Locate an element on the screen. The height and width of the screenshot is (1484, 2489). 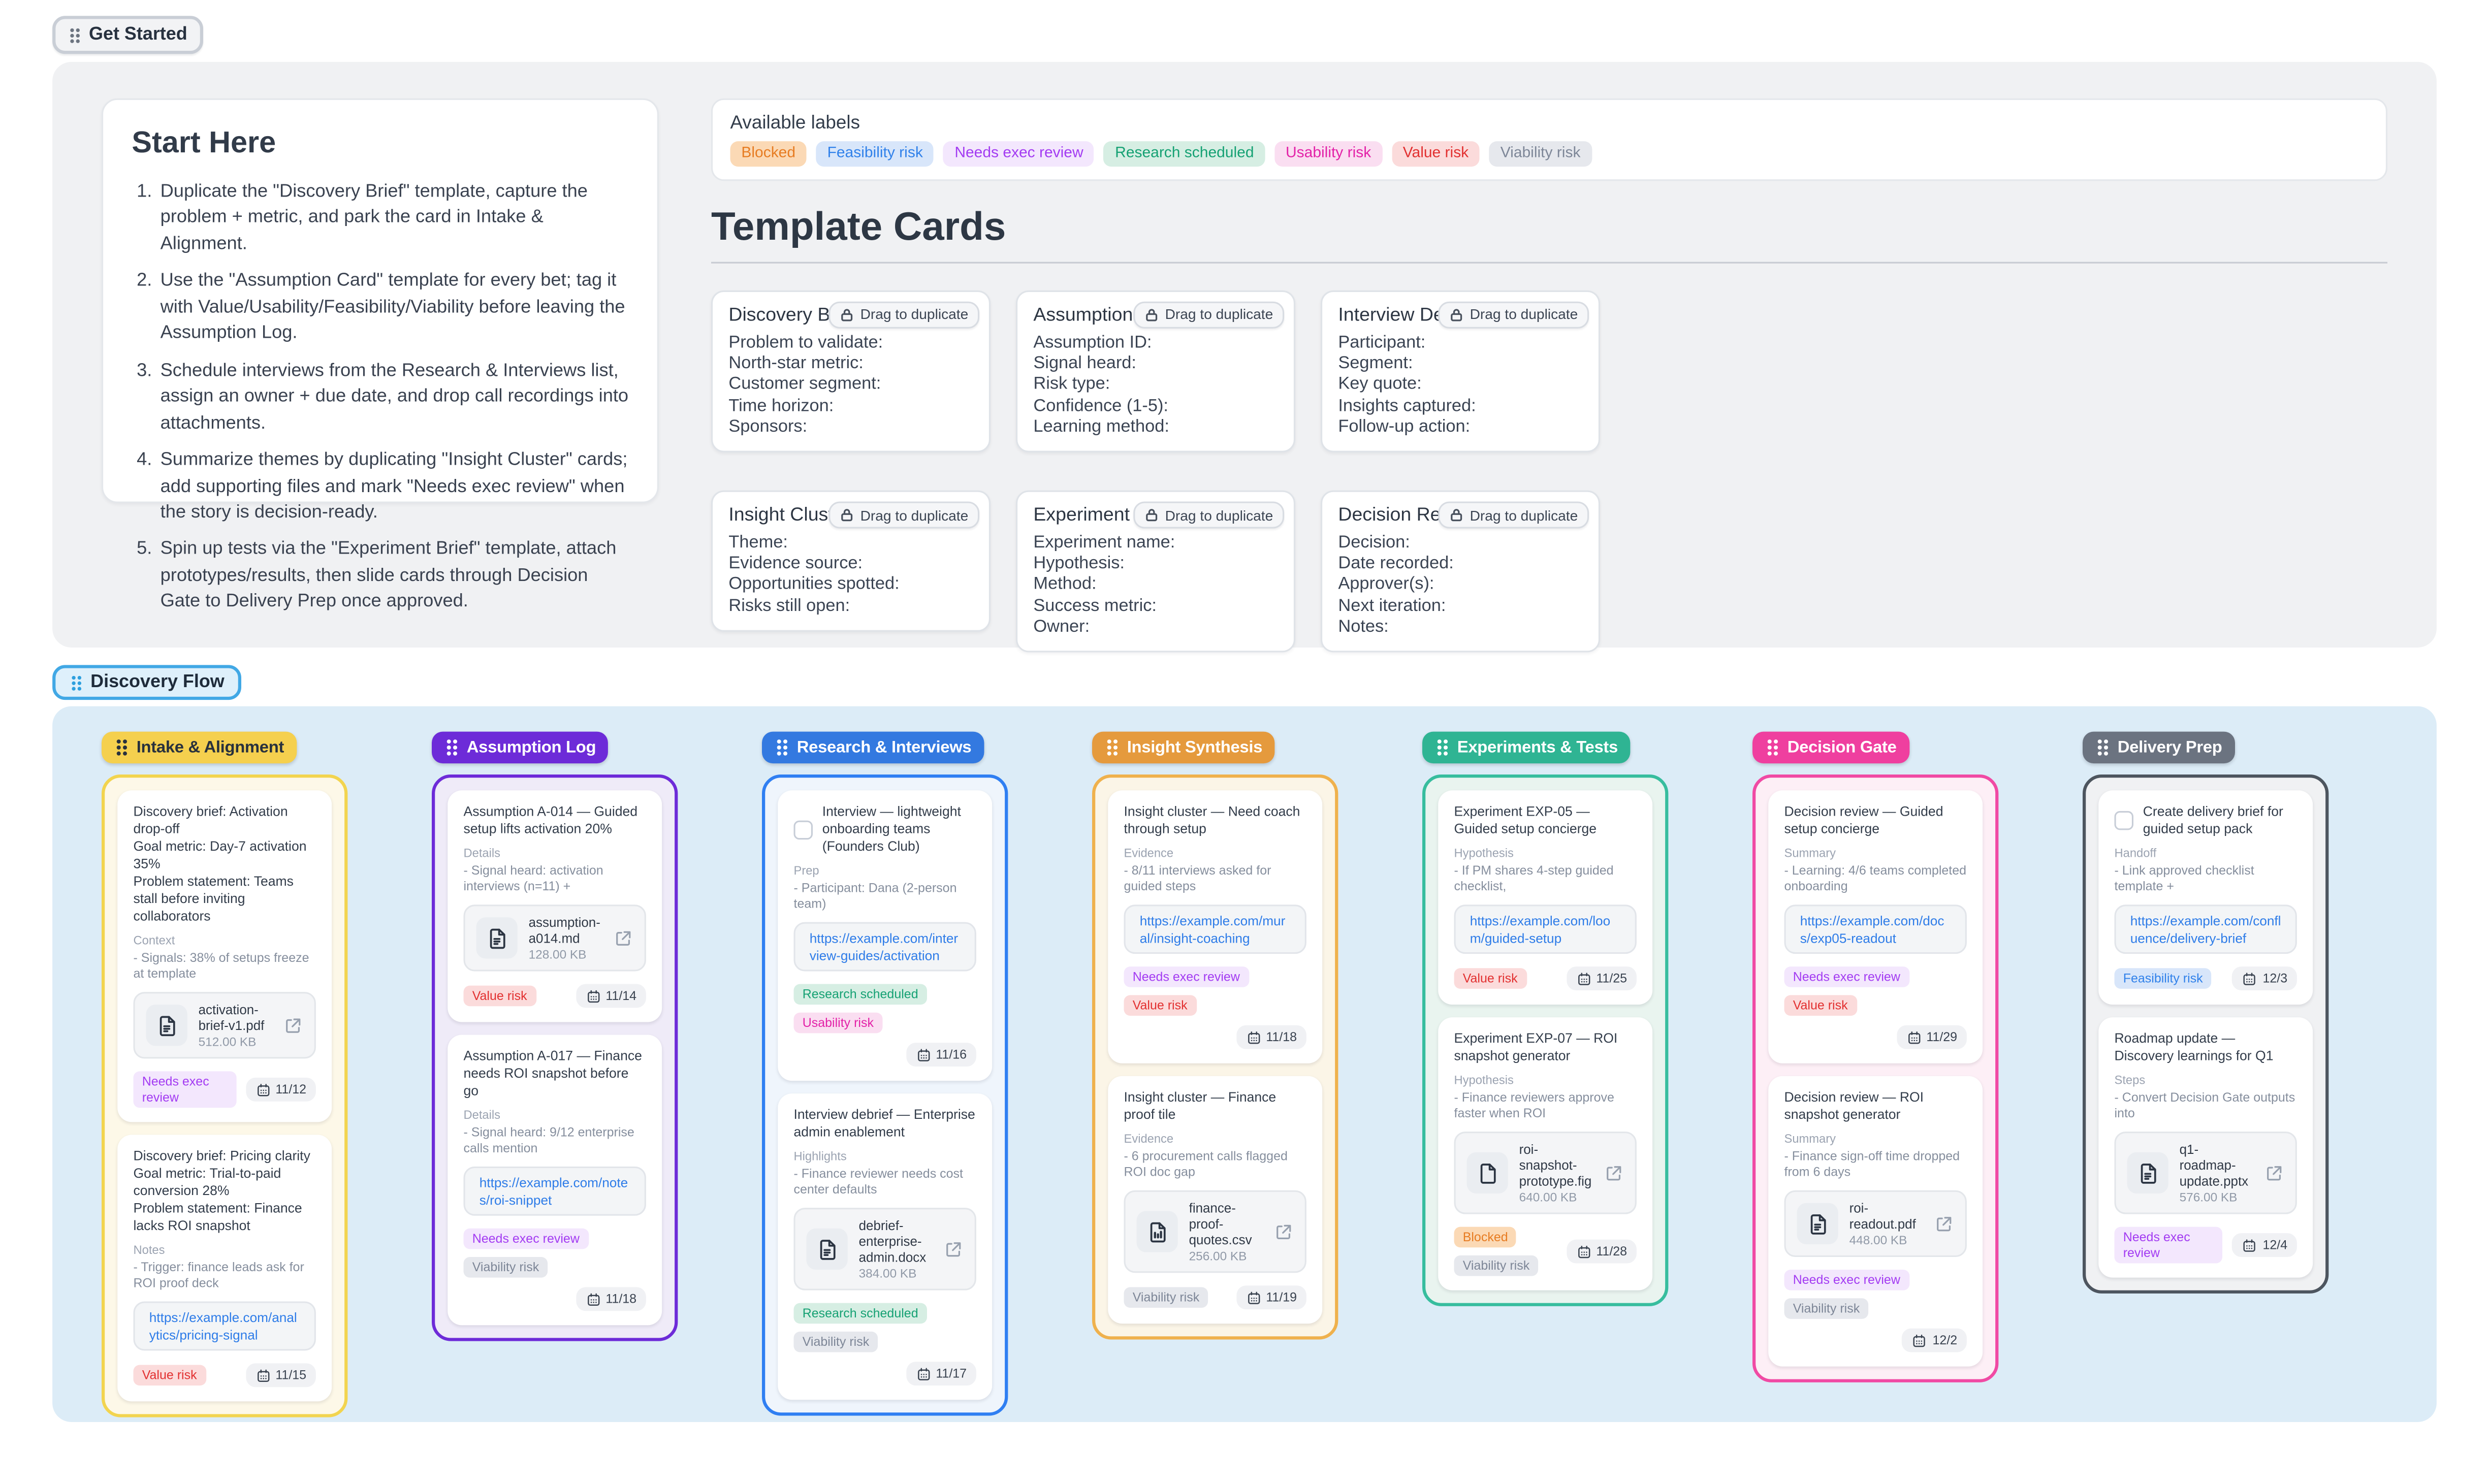
due-date-chip: 12/2 is located at coordinates (1934, 1340).